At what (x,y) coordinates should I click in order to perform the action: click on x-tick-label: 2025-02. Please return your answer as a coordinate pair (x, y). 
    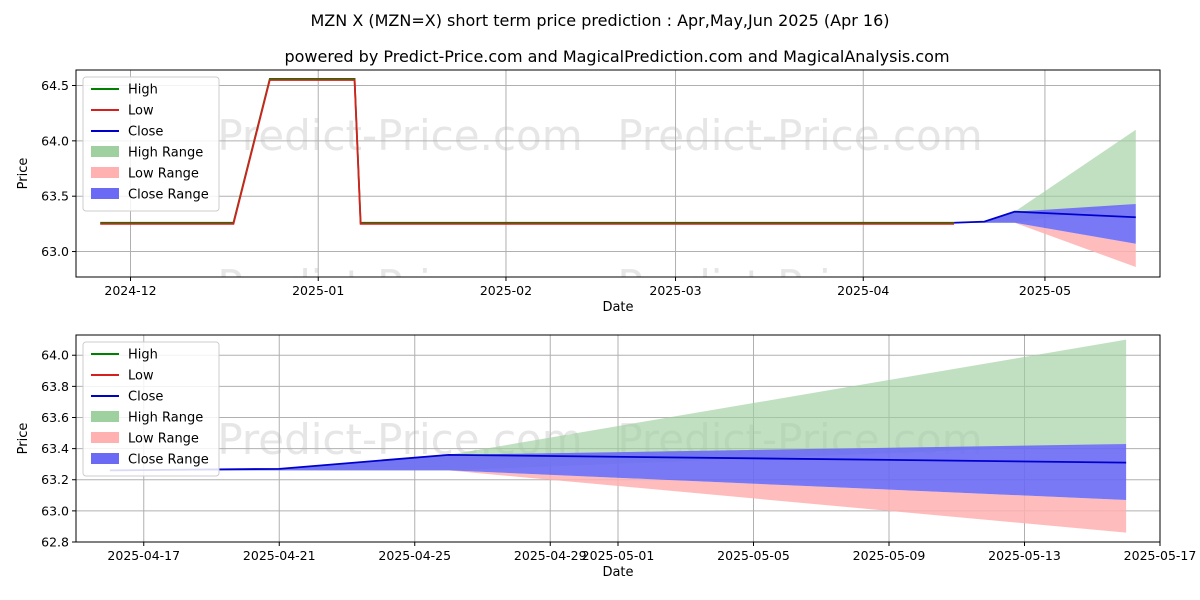
    Looking at the image, I should click on (506, 290).